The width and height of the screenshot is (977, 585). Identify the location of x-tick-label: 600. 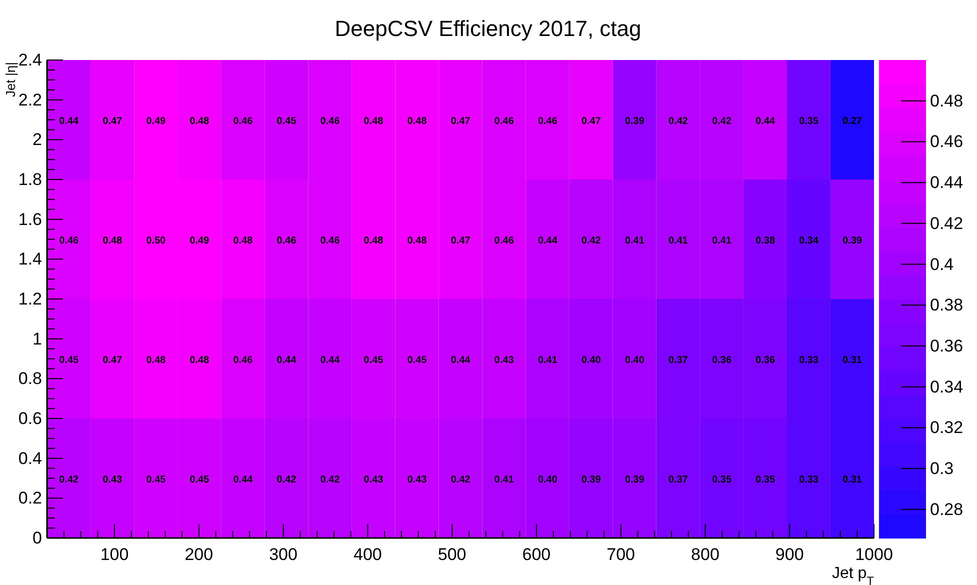
(536, 554).